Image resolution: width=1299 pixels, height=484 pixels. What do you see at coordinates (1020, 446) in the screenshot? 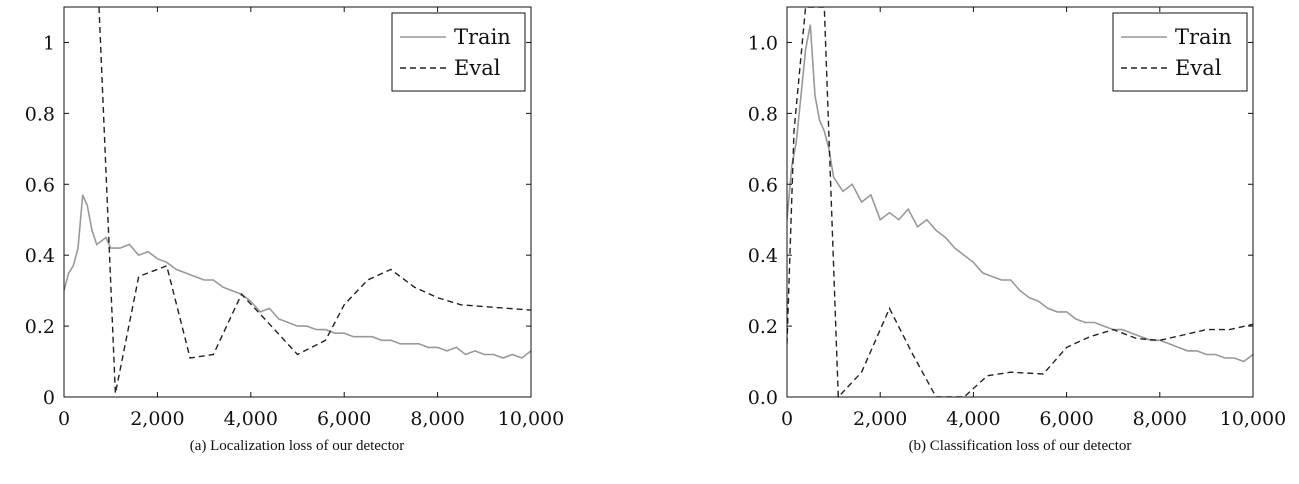
I see `caption-b: (b) Classification loss of our detector` at bounding box center [1020, 446].